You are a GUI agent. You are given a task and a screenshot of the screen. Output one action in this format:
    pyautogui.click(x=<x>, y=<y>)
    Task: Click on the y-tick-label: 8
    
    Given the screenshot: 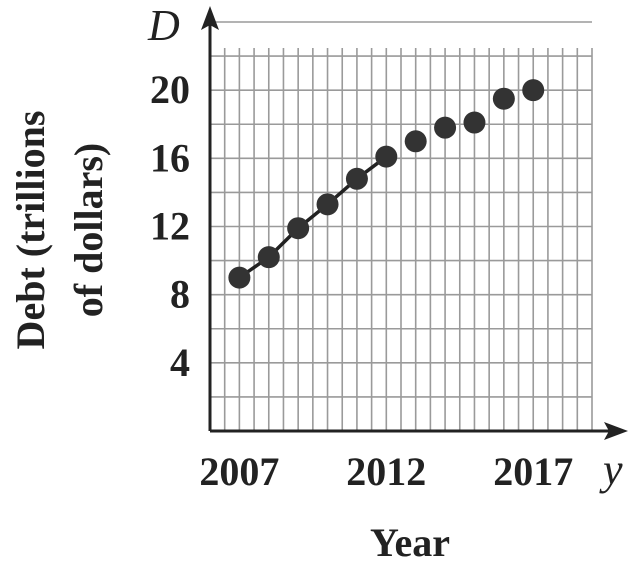 What is the action you would take?
    pyautogui.click(x=180, y=294)
    